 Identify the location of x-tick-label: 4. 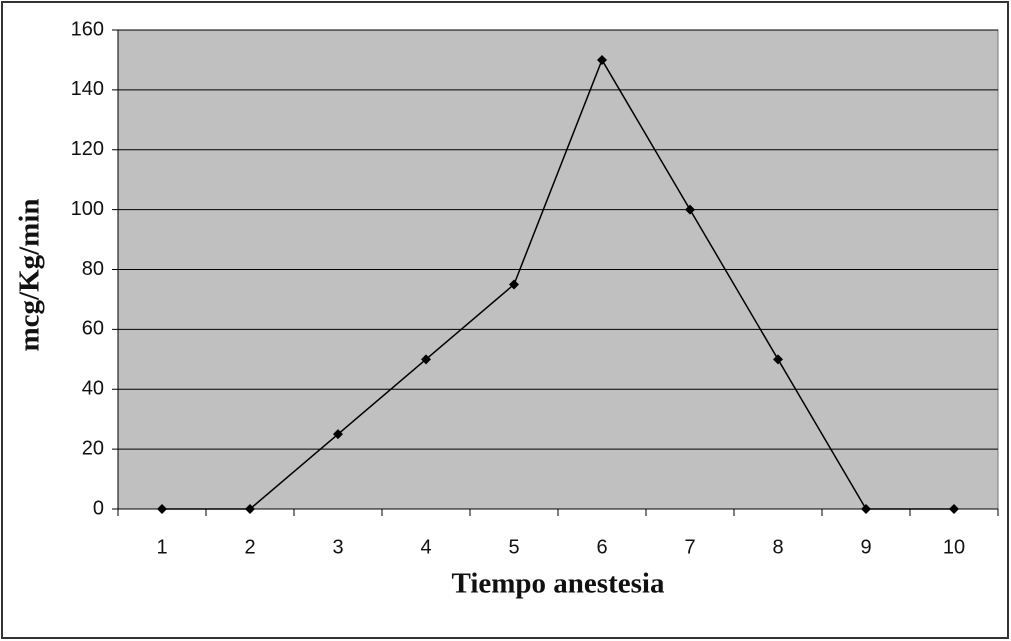
(425, 547).